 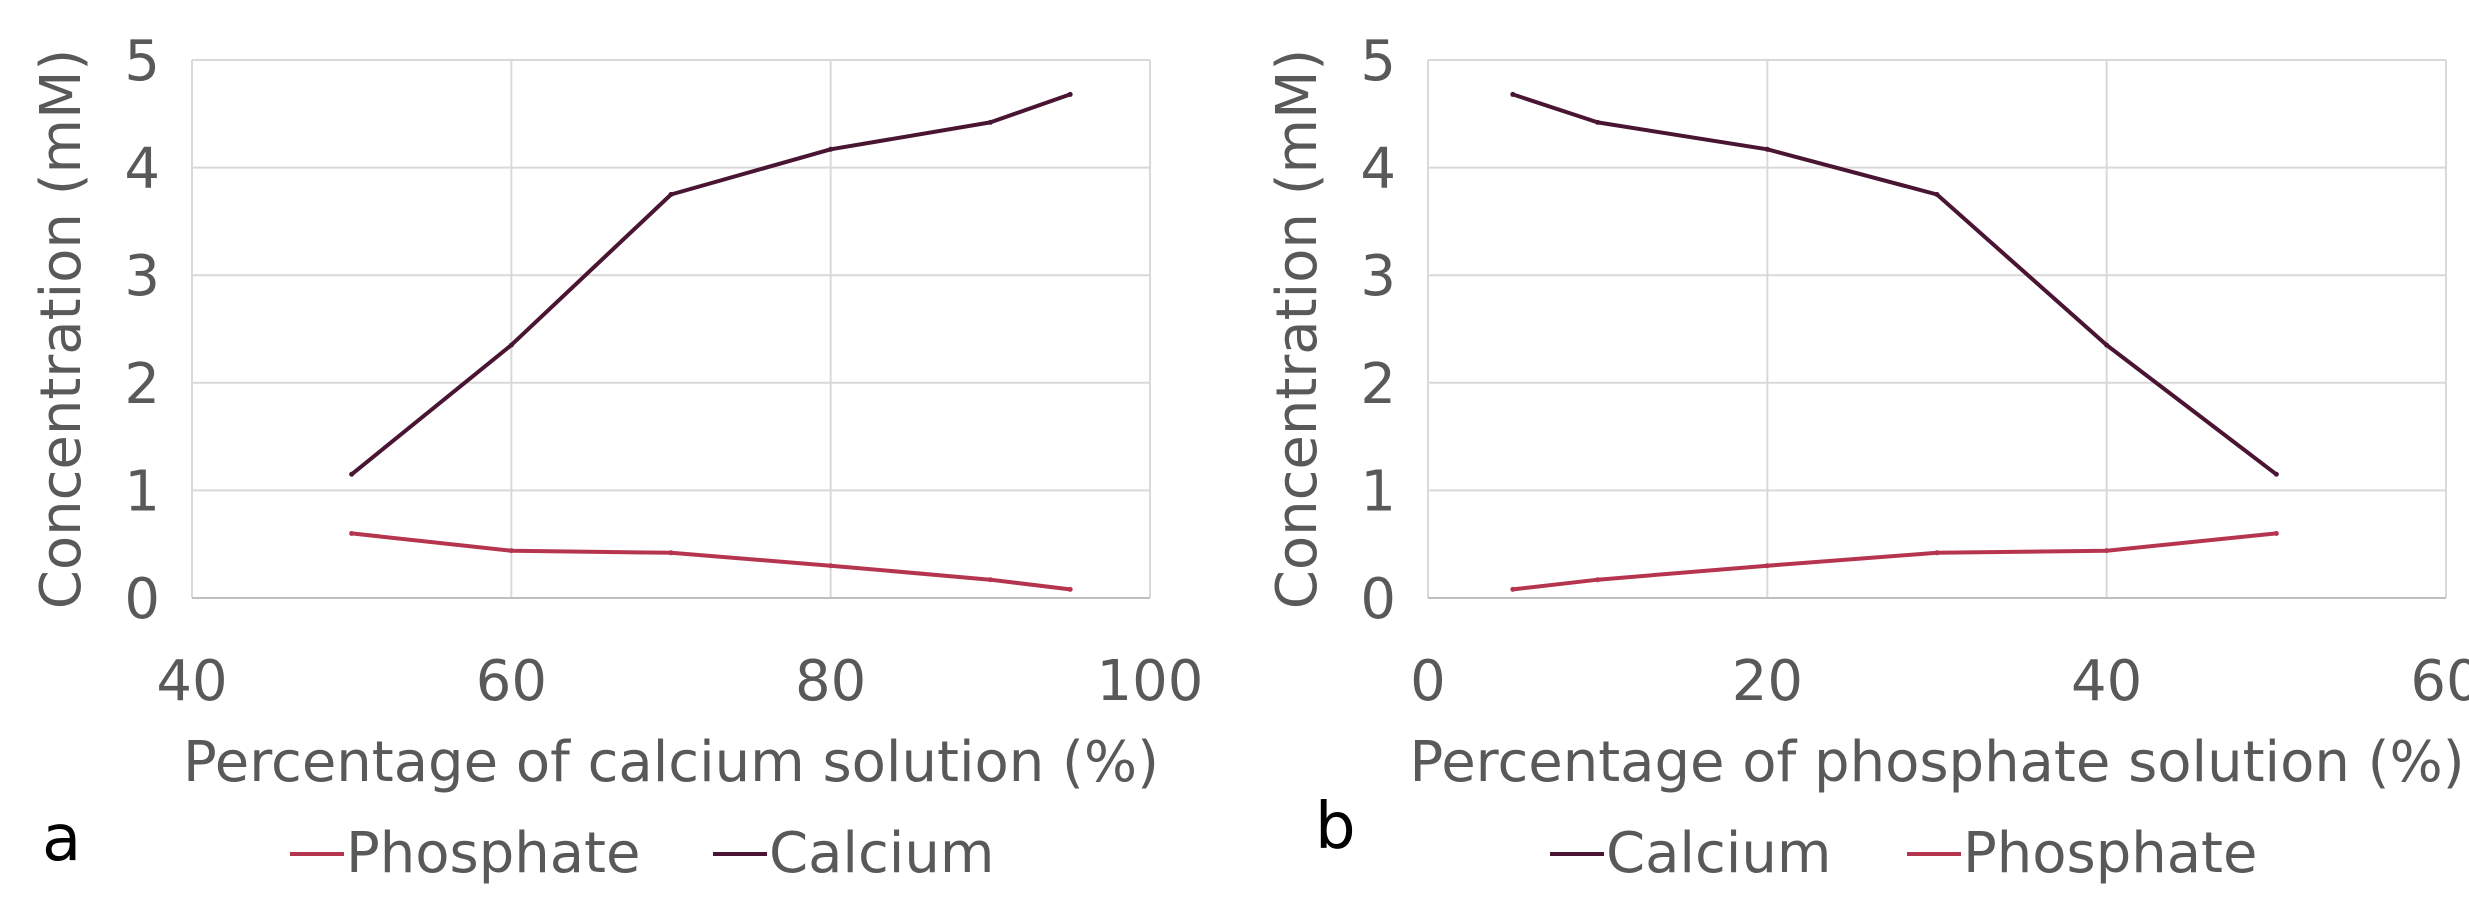 What do you see at coordinates (671, 762) in the screenshot?
I see `x-axis-title: Percentage of calcium solution (%)` at bounding box center [671, 762].